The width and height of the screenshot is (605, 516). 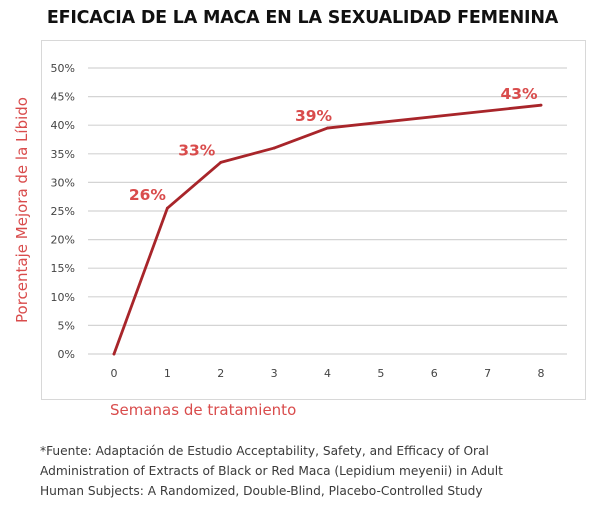 What do you see at coordinates (519, 94) in the screenshot?
I see `data-label: 43%` at bounding box center [519, 94].